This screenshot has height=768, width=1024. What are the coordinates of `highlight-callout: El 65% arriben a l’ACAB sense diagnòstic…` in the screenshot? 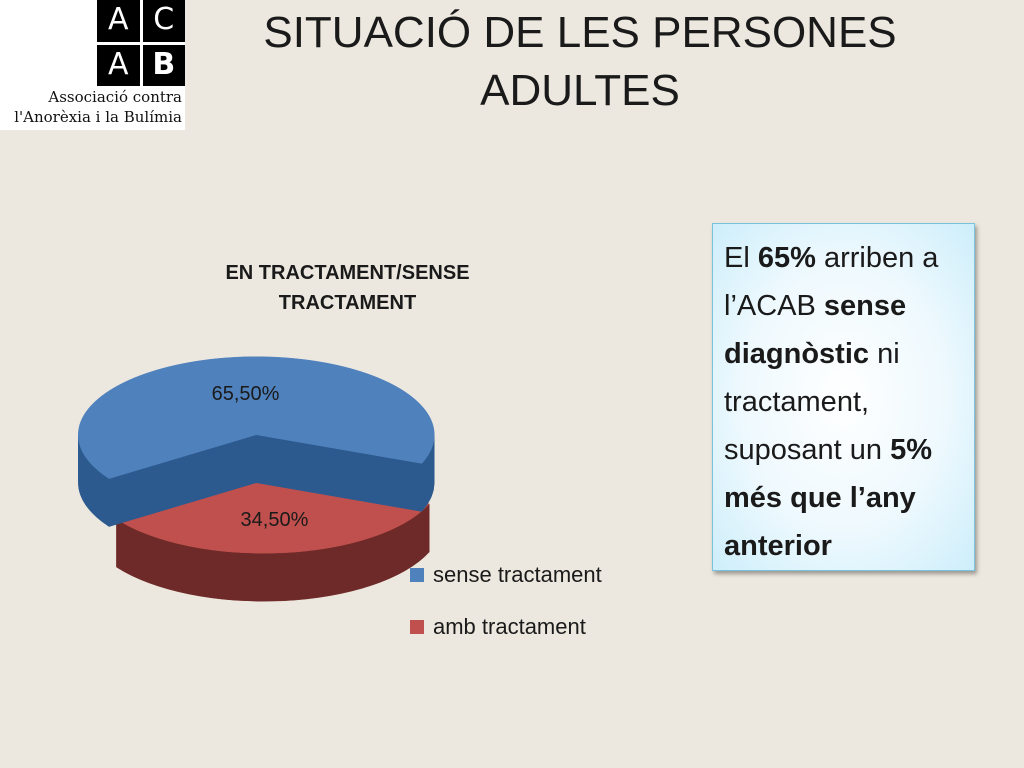 It's located at (843, 397).